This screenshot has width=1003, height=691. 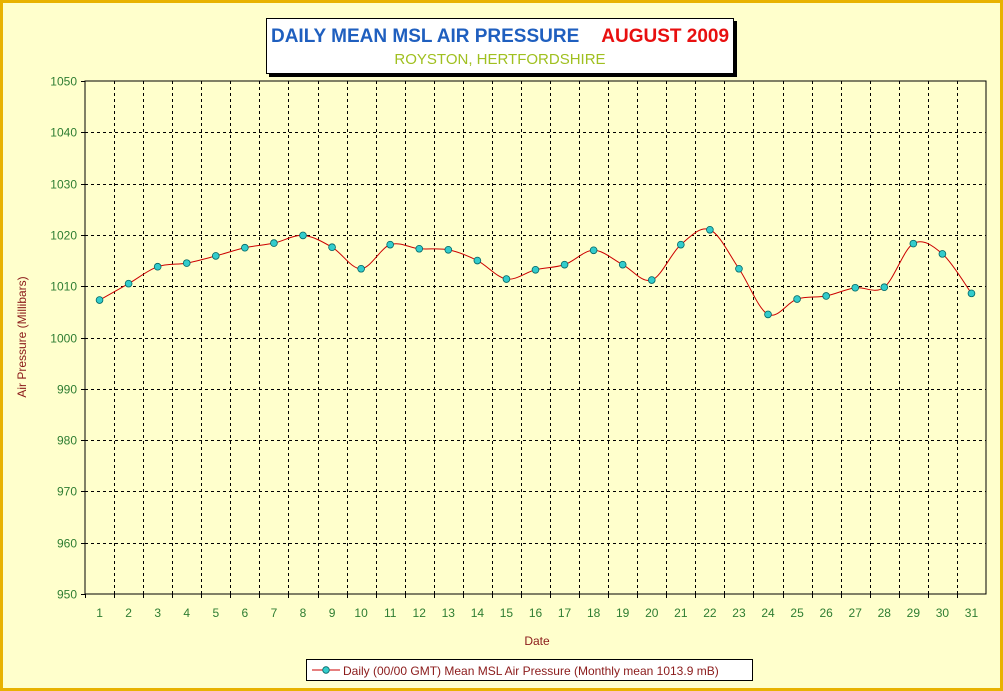 What do you see at coordinates (128, 613) in the screenshot?
I see `x-tick-label: 2` at bounding box center [128, 613].